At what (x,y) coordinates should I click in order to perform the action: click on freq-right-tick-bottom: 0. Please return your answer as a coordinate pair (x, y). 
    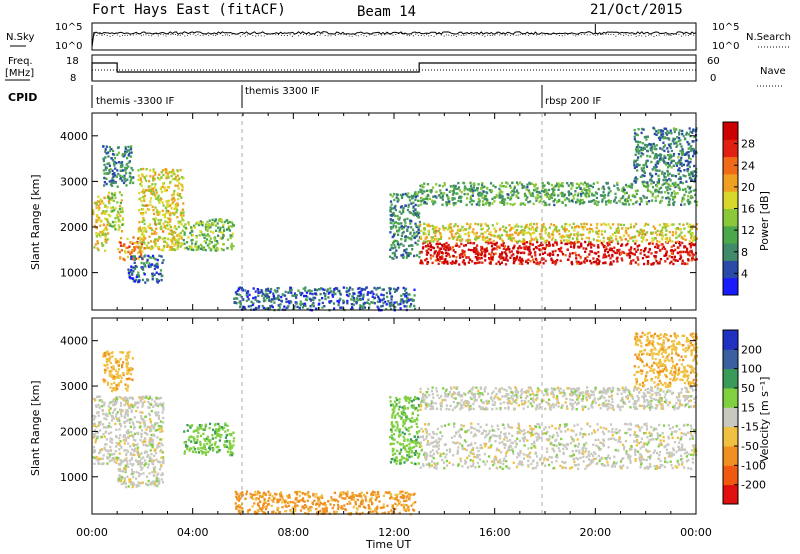
    Looking at the image, I should click on (713, 78).